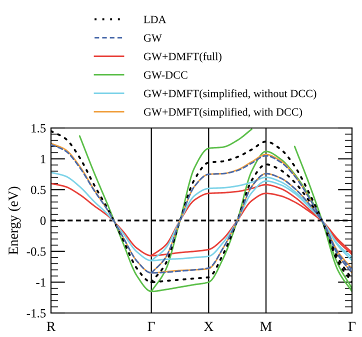 The height and width of the screenshot is (337, 362). Describe the element at coordinates (266, 326) in the screenshot. I see `x-tick-label: M` at that location.